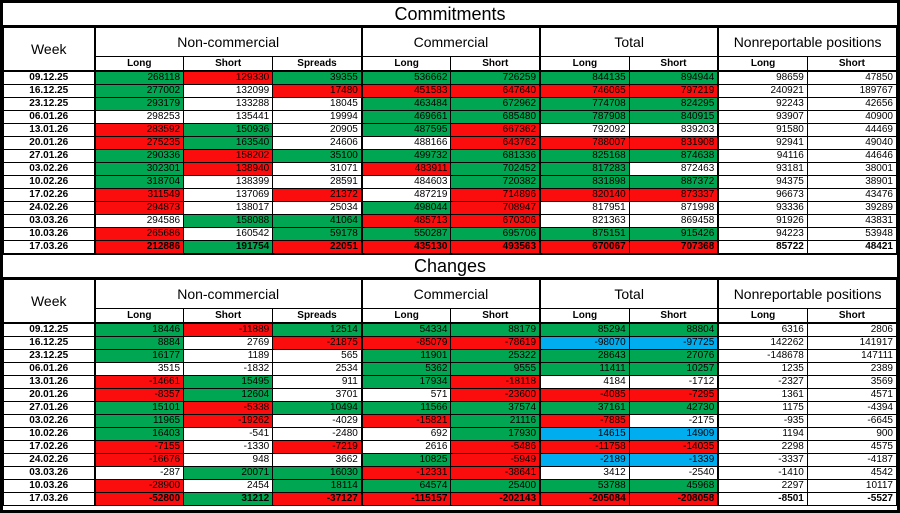 This screenshot has height=513, width=900. I want to click on value-cell: 16177, so click(139, 356).